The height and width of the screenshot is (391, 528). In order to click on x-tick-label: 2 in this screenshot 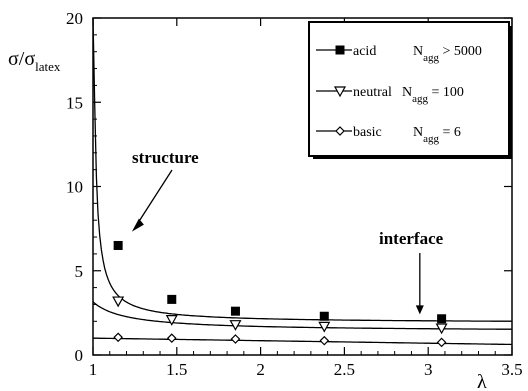, I will do `click(260, 369)`.